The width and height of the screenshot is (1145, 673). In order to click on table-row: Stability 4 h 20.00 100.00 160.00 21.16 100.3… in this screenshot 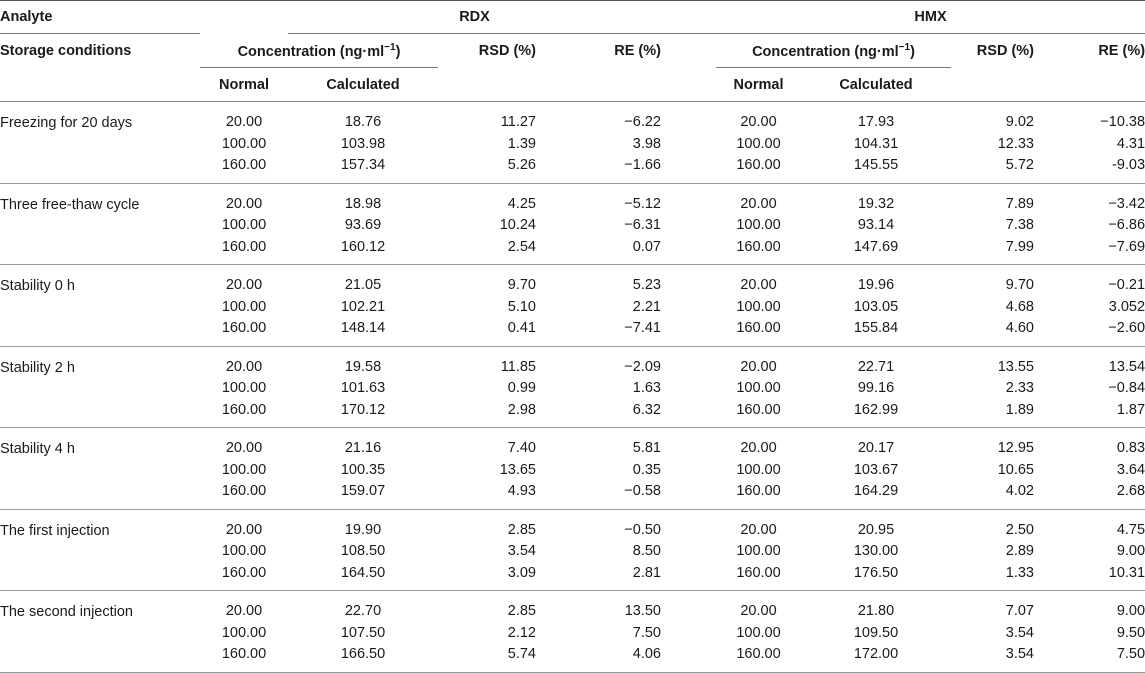, I will do `click(572, 468)`.